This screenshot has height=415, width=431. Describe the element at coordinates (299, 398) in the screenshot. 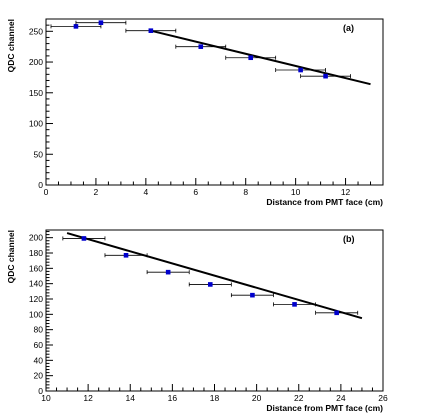

I see `x-tick-label: 22` at that location.